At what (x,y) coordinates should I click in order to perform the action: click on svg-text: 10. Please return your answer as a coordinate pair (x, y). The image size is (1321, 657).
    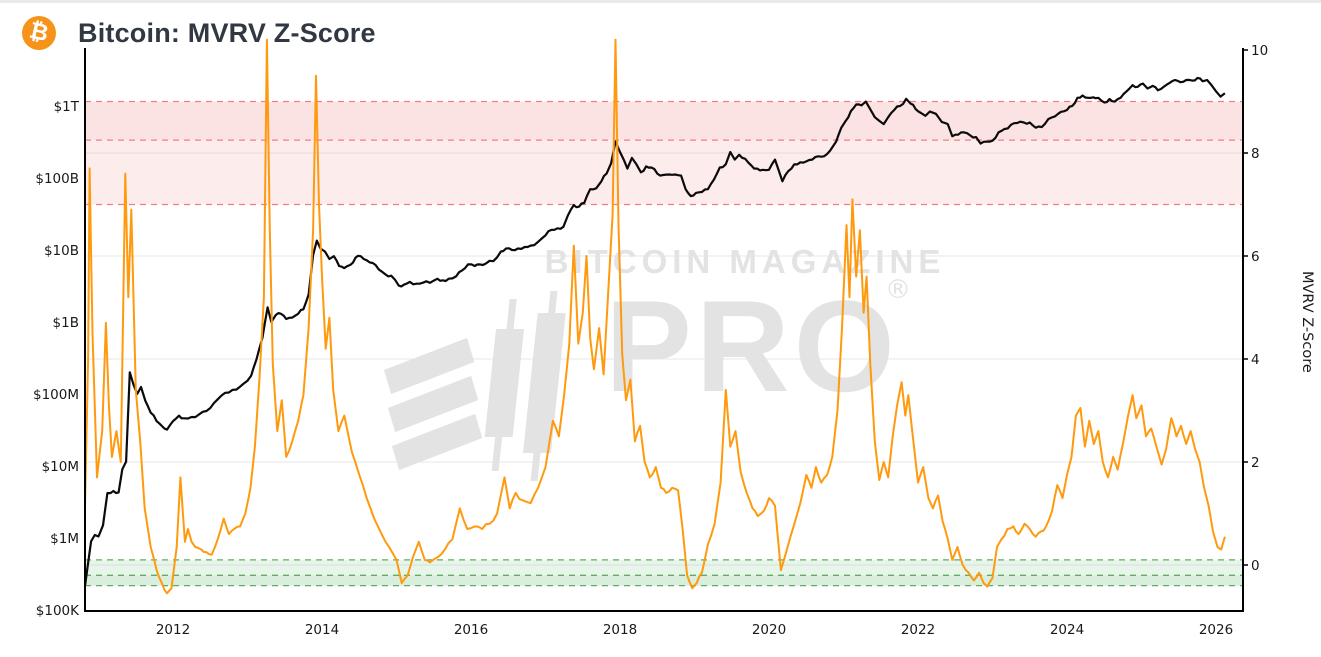
    Looking at the image, I should click on (1259, 51).